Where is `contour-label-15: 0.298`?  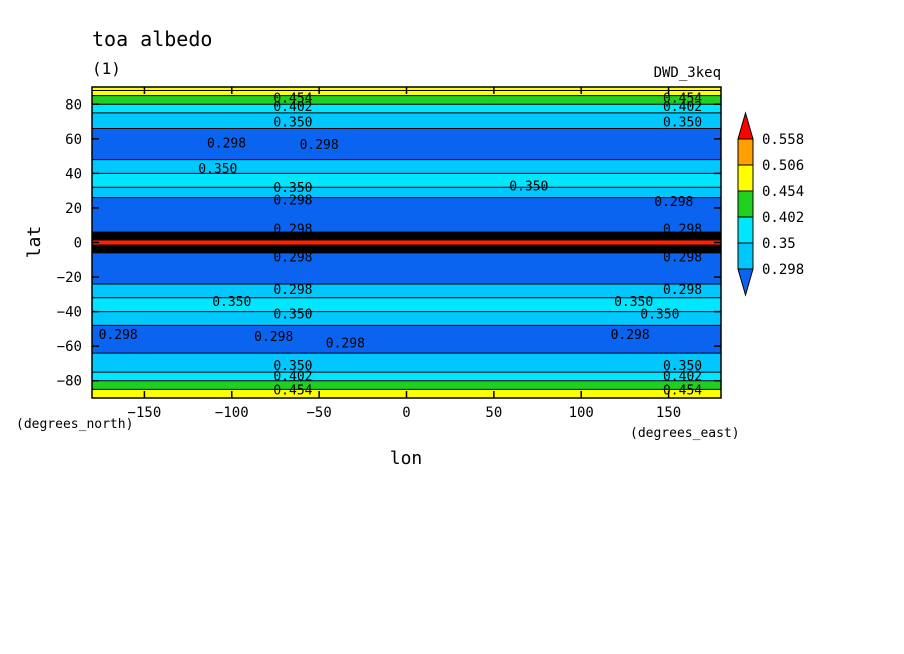 contour-label-15: 0.298 is located at coordinates (345, 344).